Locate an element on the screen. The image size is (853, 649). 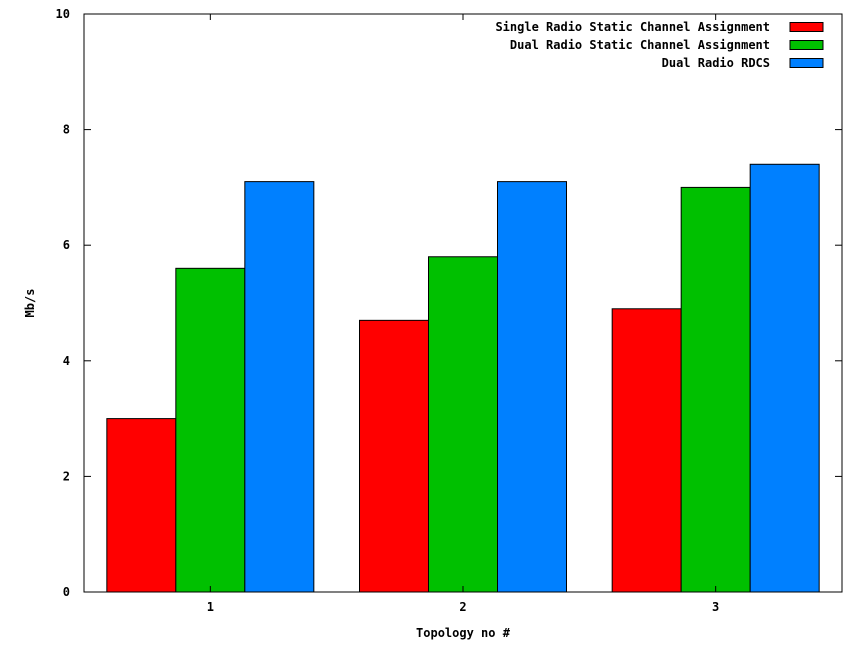
y-axis-label: Mb/s is located at coordinates (30, 303).